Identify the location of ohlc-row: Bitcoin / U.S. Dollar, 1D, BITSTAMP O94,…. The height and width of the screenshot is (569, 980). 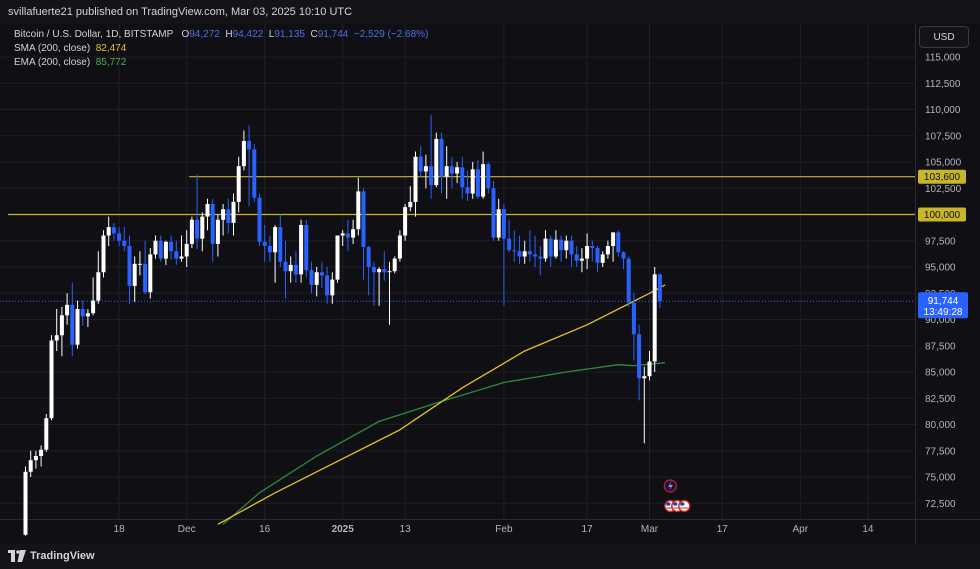
(221, 35).